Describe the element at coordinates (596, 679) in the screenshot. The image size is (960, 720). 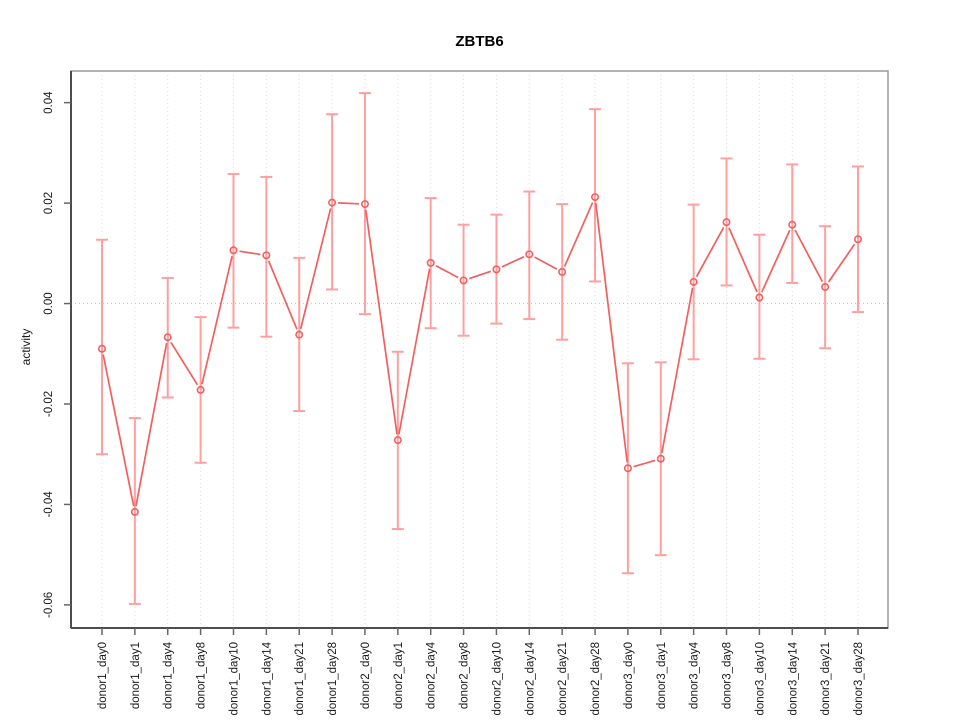
I see `x-tick-label: donor2_day28` at that location.